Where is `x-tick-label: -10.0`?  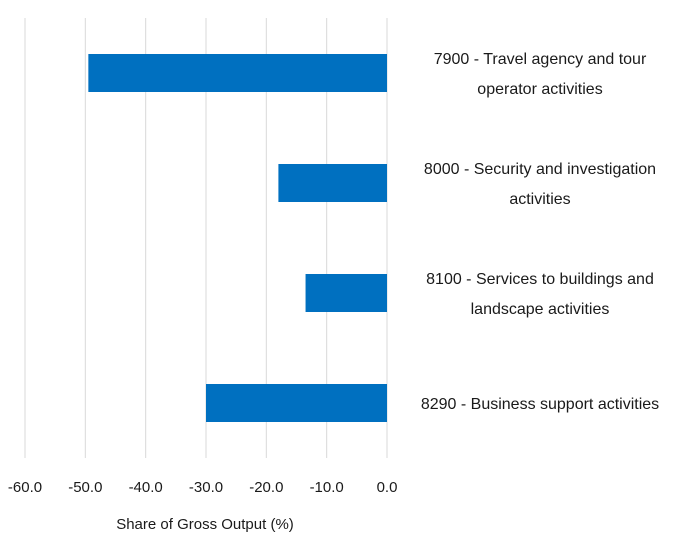
x-tick-label: -10.0 is located at coordinates (327, 487).